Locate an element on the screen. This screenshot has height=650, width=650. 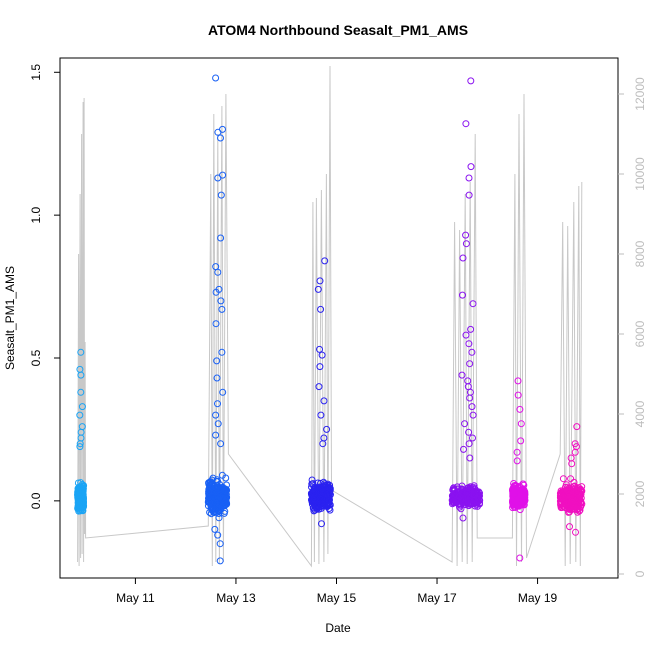
flight-points-f5 is located at coordinates (519, 469).